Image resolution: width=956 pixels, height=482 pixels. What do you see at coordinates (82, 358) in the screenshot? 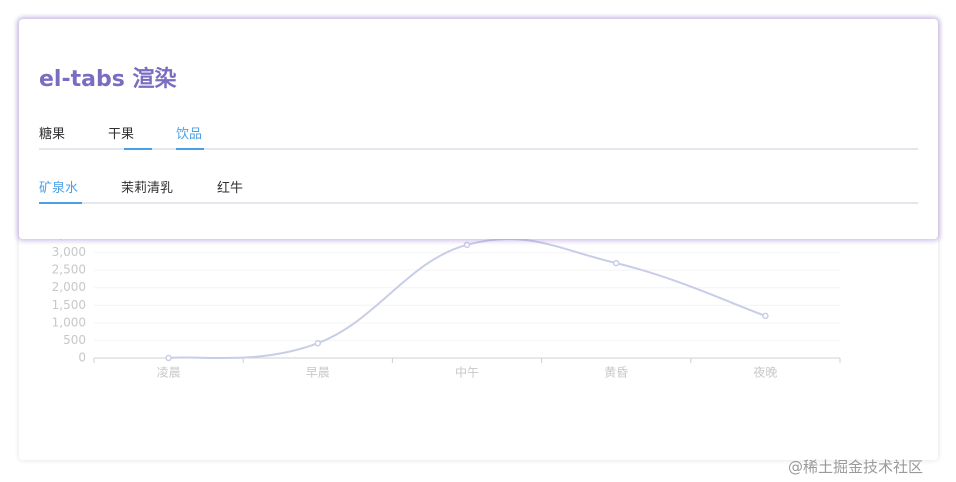
I see `y-tick-label: 0` at bounding box center [82, 358].